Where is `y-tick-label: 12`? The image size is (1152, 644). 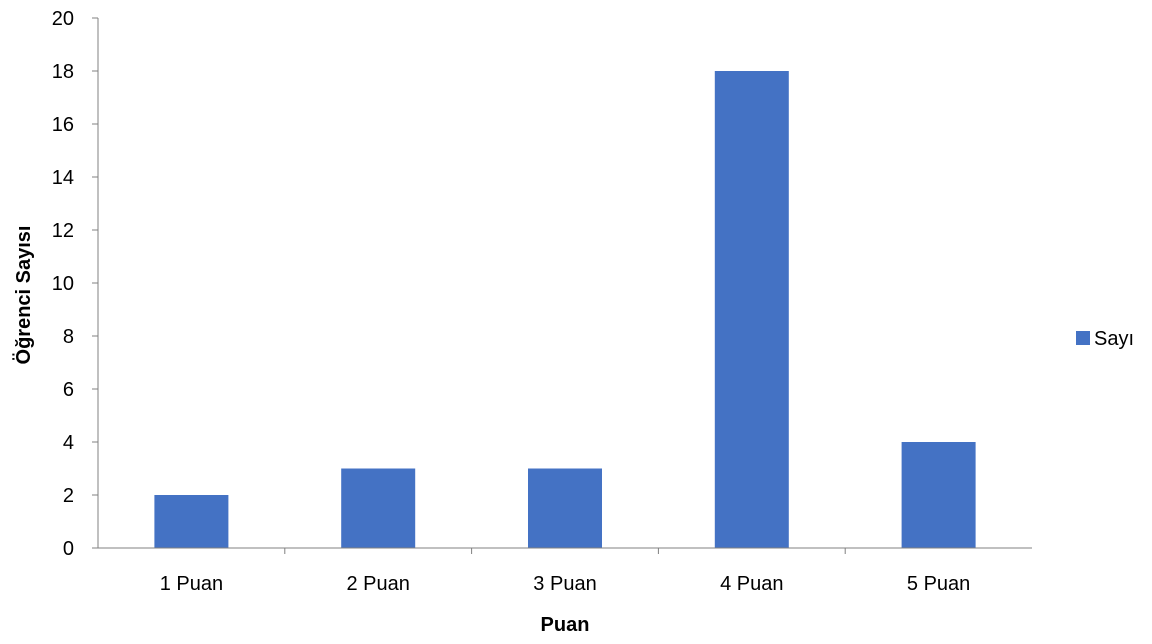
y-tick-label: 12 is located at coordinates (63, 231).